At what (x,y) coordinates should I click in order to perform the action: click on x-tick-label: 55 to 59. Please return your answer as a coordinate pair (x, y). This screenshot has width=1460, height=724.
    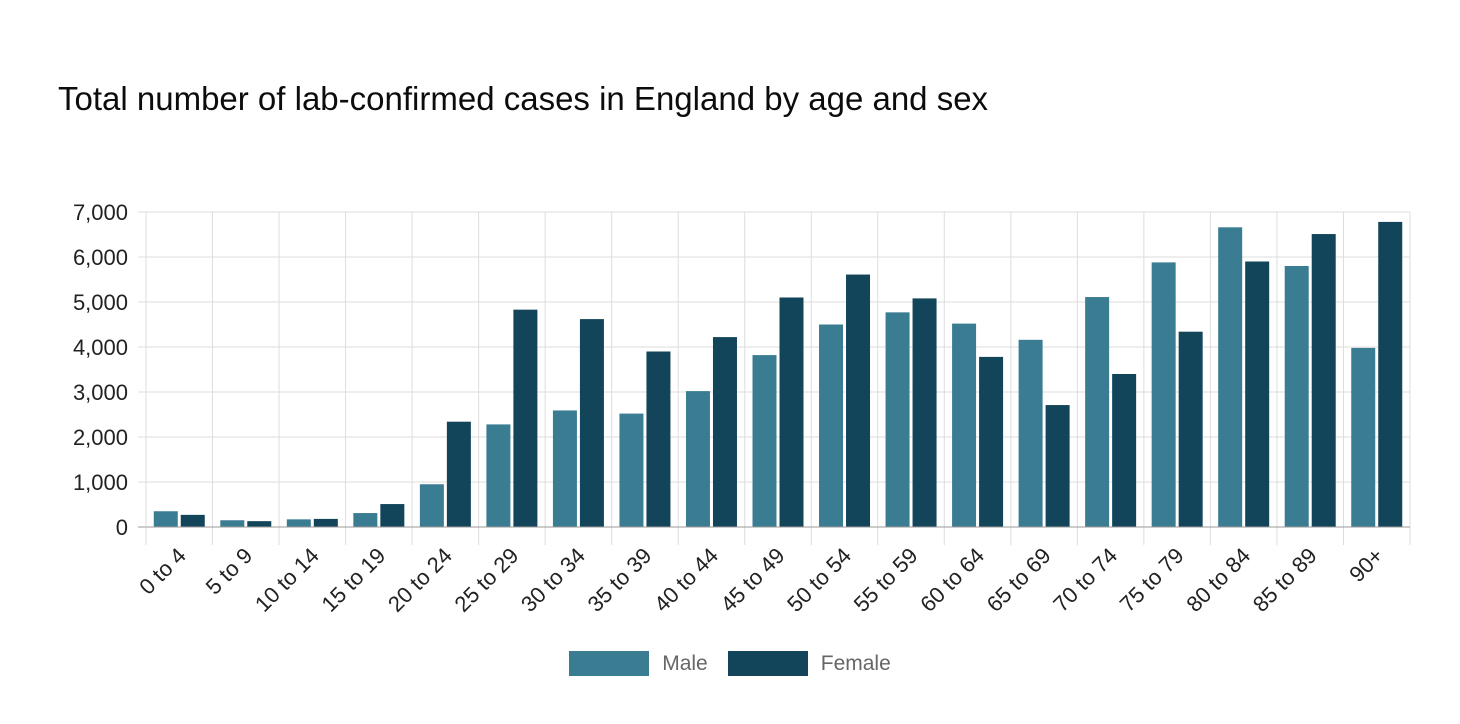
    Looking at the image, I should click on (886, 580).